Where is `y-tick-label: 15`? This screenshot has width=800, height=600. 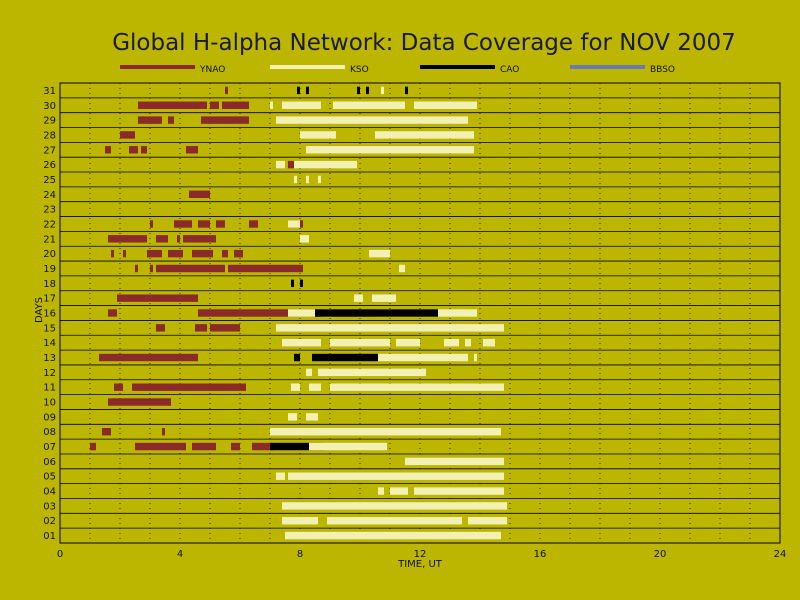 y-tick-label: 15 is located at coordinates (49, 328).